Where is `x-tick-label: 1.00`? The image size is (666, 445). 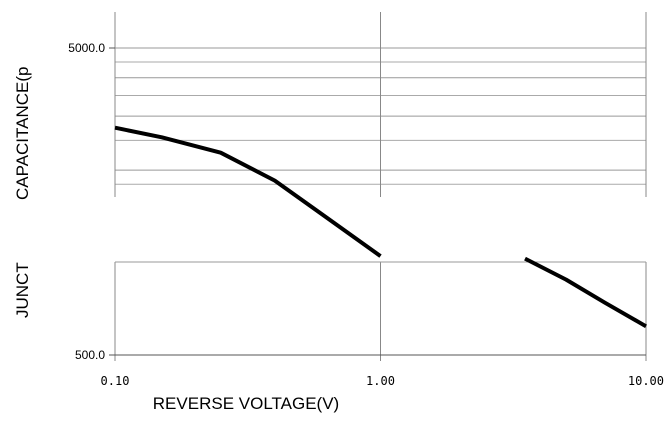
x-tick-label: 1.00 is located at coordinates (380, 381).